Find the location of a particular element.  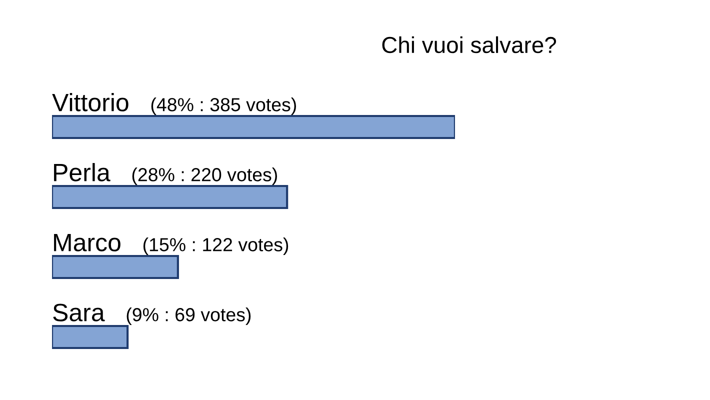

y-tick-label: Sara is located at coordinates (79, 313).